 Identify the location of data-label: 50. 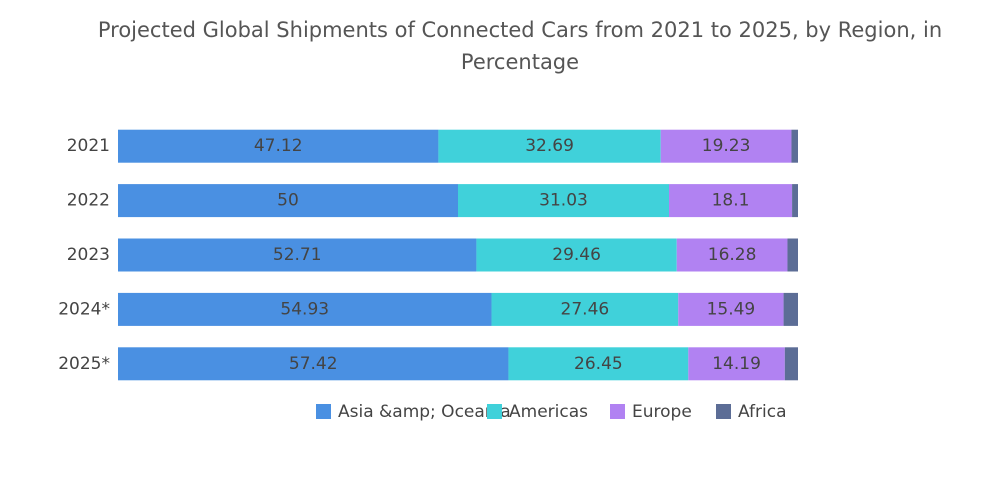
(288, 201).